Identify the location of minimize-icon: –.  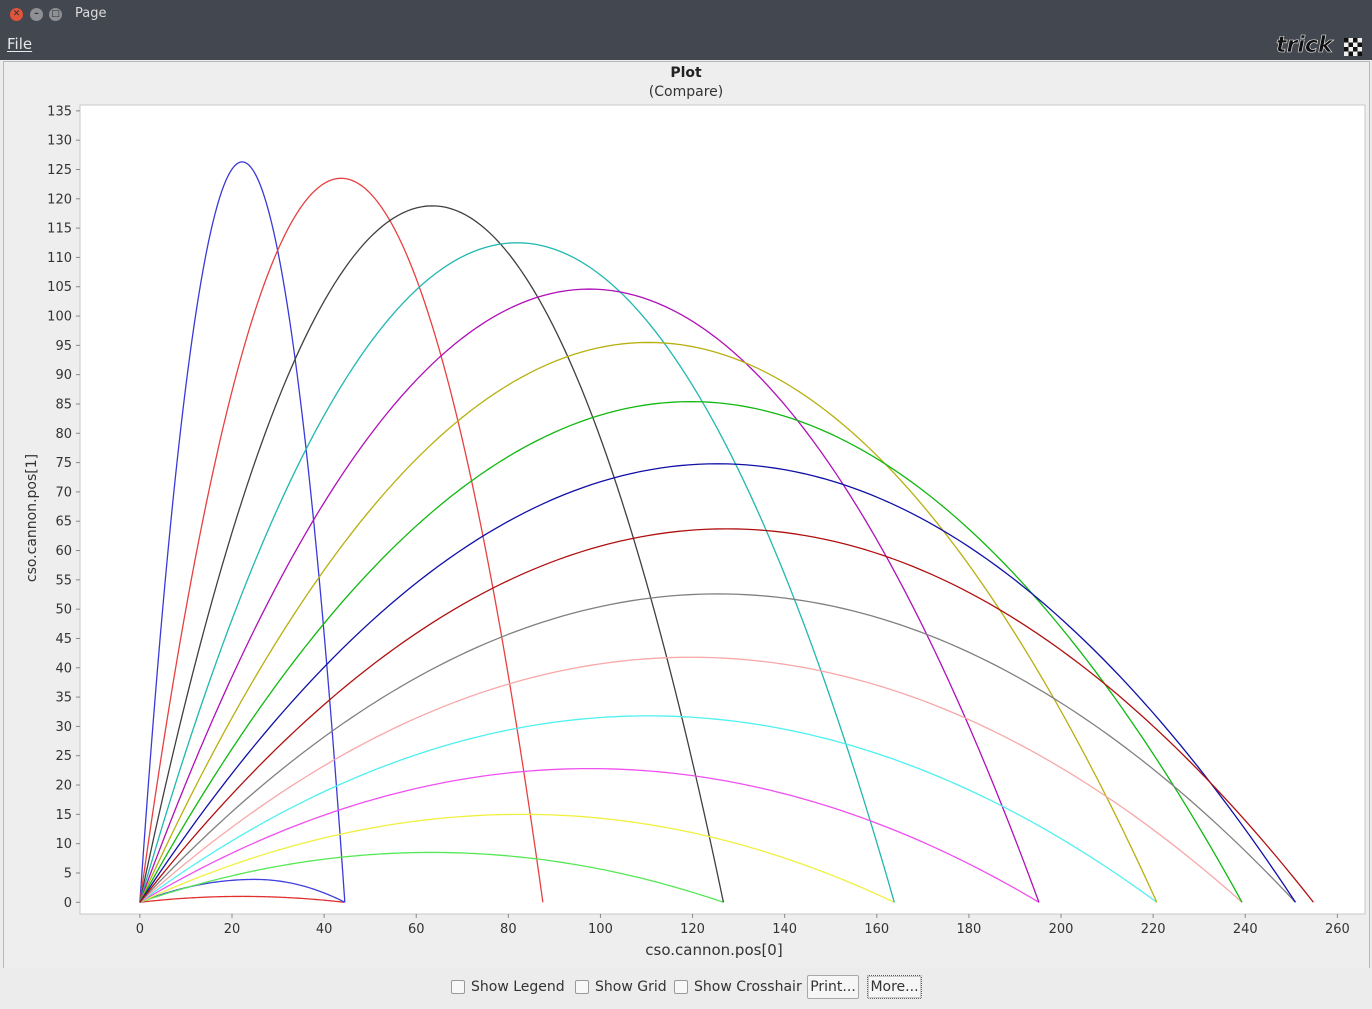
(36, 14).